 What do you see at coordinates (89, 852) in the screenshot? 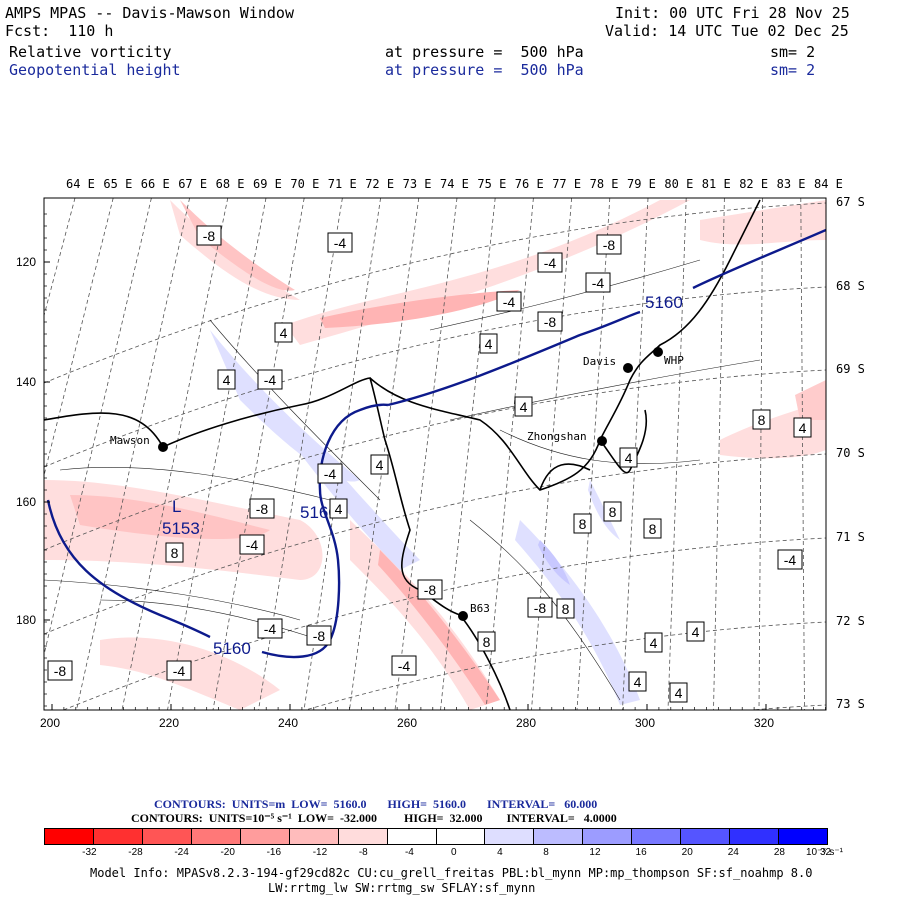
I see `colorbar-label: -32` at bounding box center [89, 852].